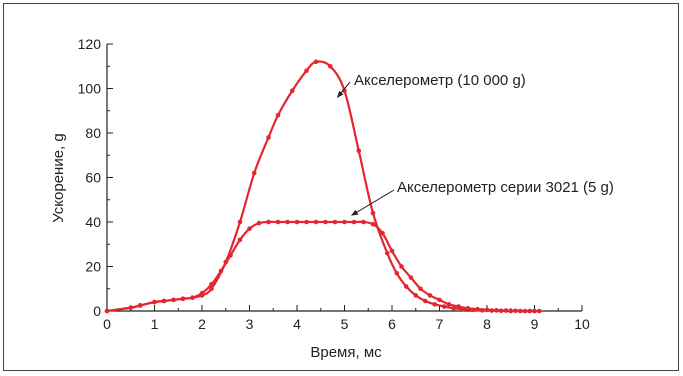 This screenshot has width=683, height=376. I want to click on y-tick-label: 120, so click(90, 44).